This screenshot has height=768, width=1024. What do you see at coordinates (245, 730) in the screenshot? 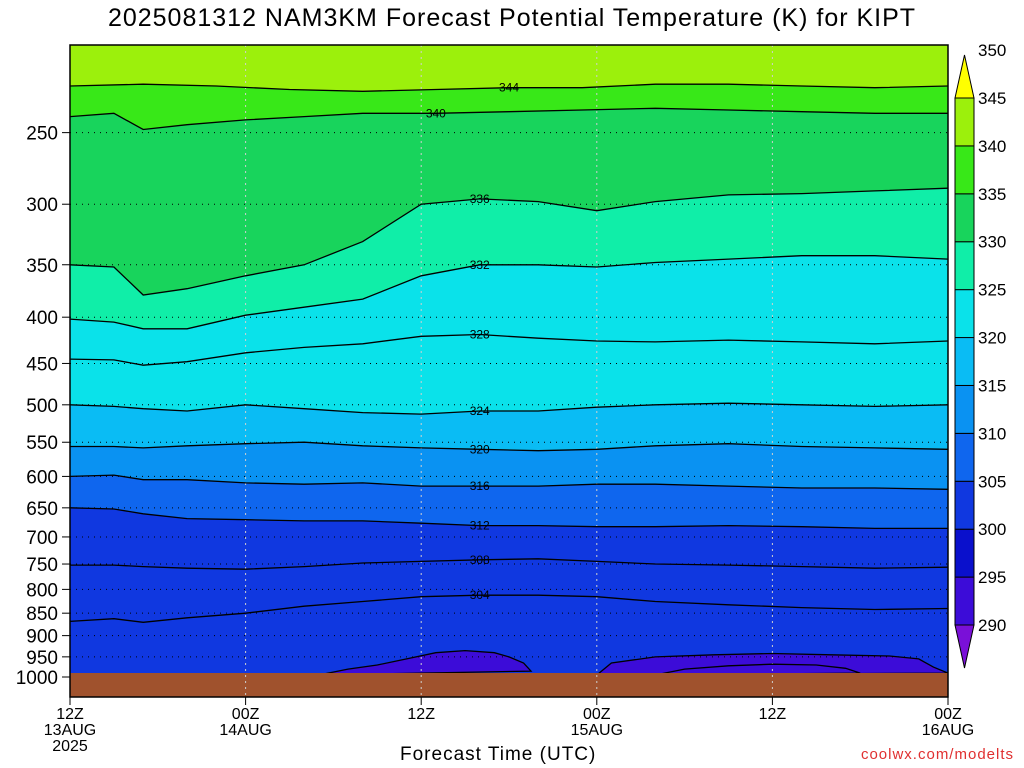
I see `x-tick-label-12-2: 14AUG` at bounding box center [245, 730].